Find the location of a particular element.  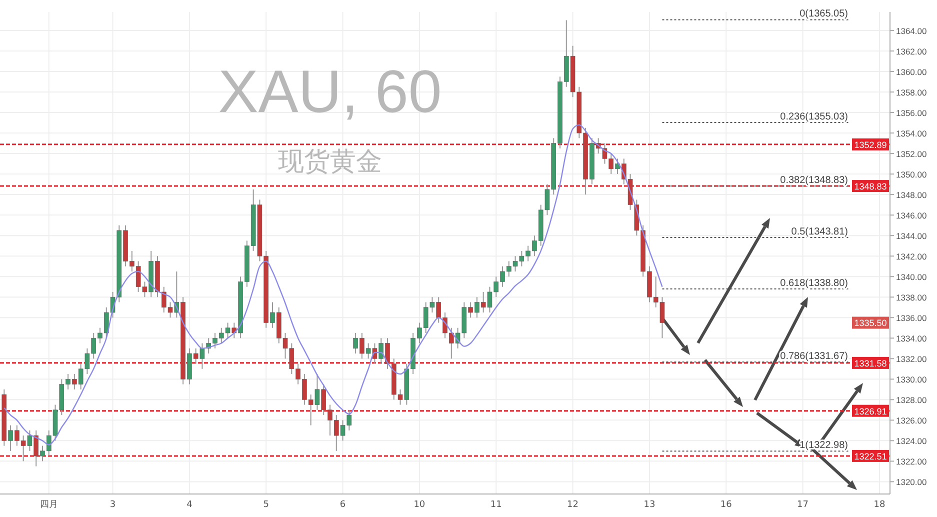

annotation: 1335.50 is located at coordinates (870, 323).